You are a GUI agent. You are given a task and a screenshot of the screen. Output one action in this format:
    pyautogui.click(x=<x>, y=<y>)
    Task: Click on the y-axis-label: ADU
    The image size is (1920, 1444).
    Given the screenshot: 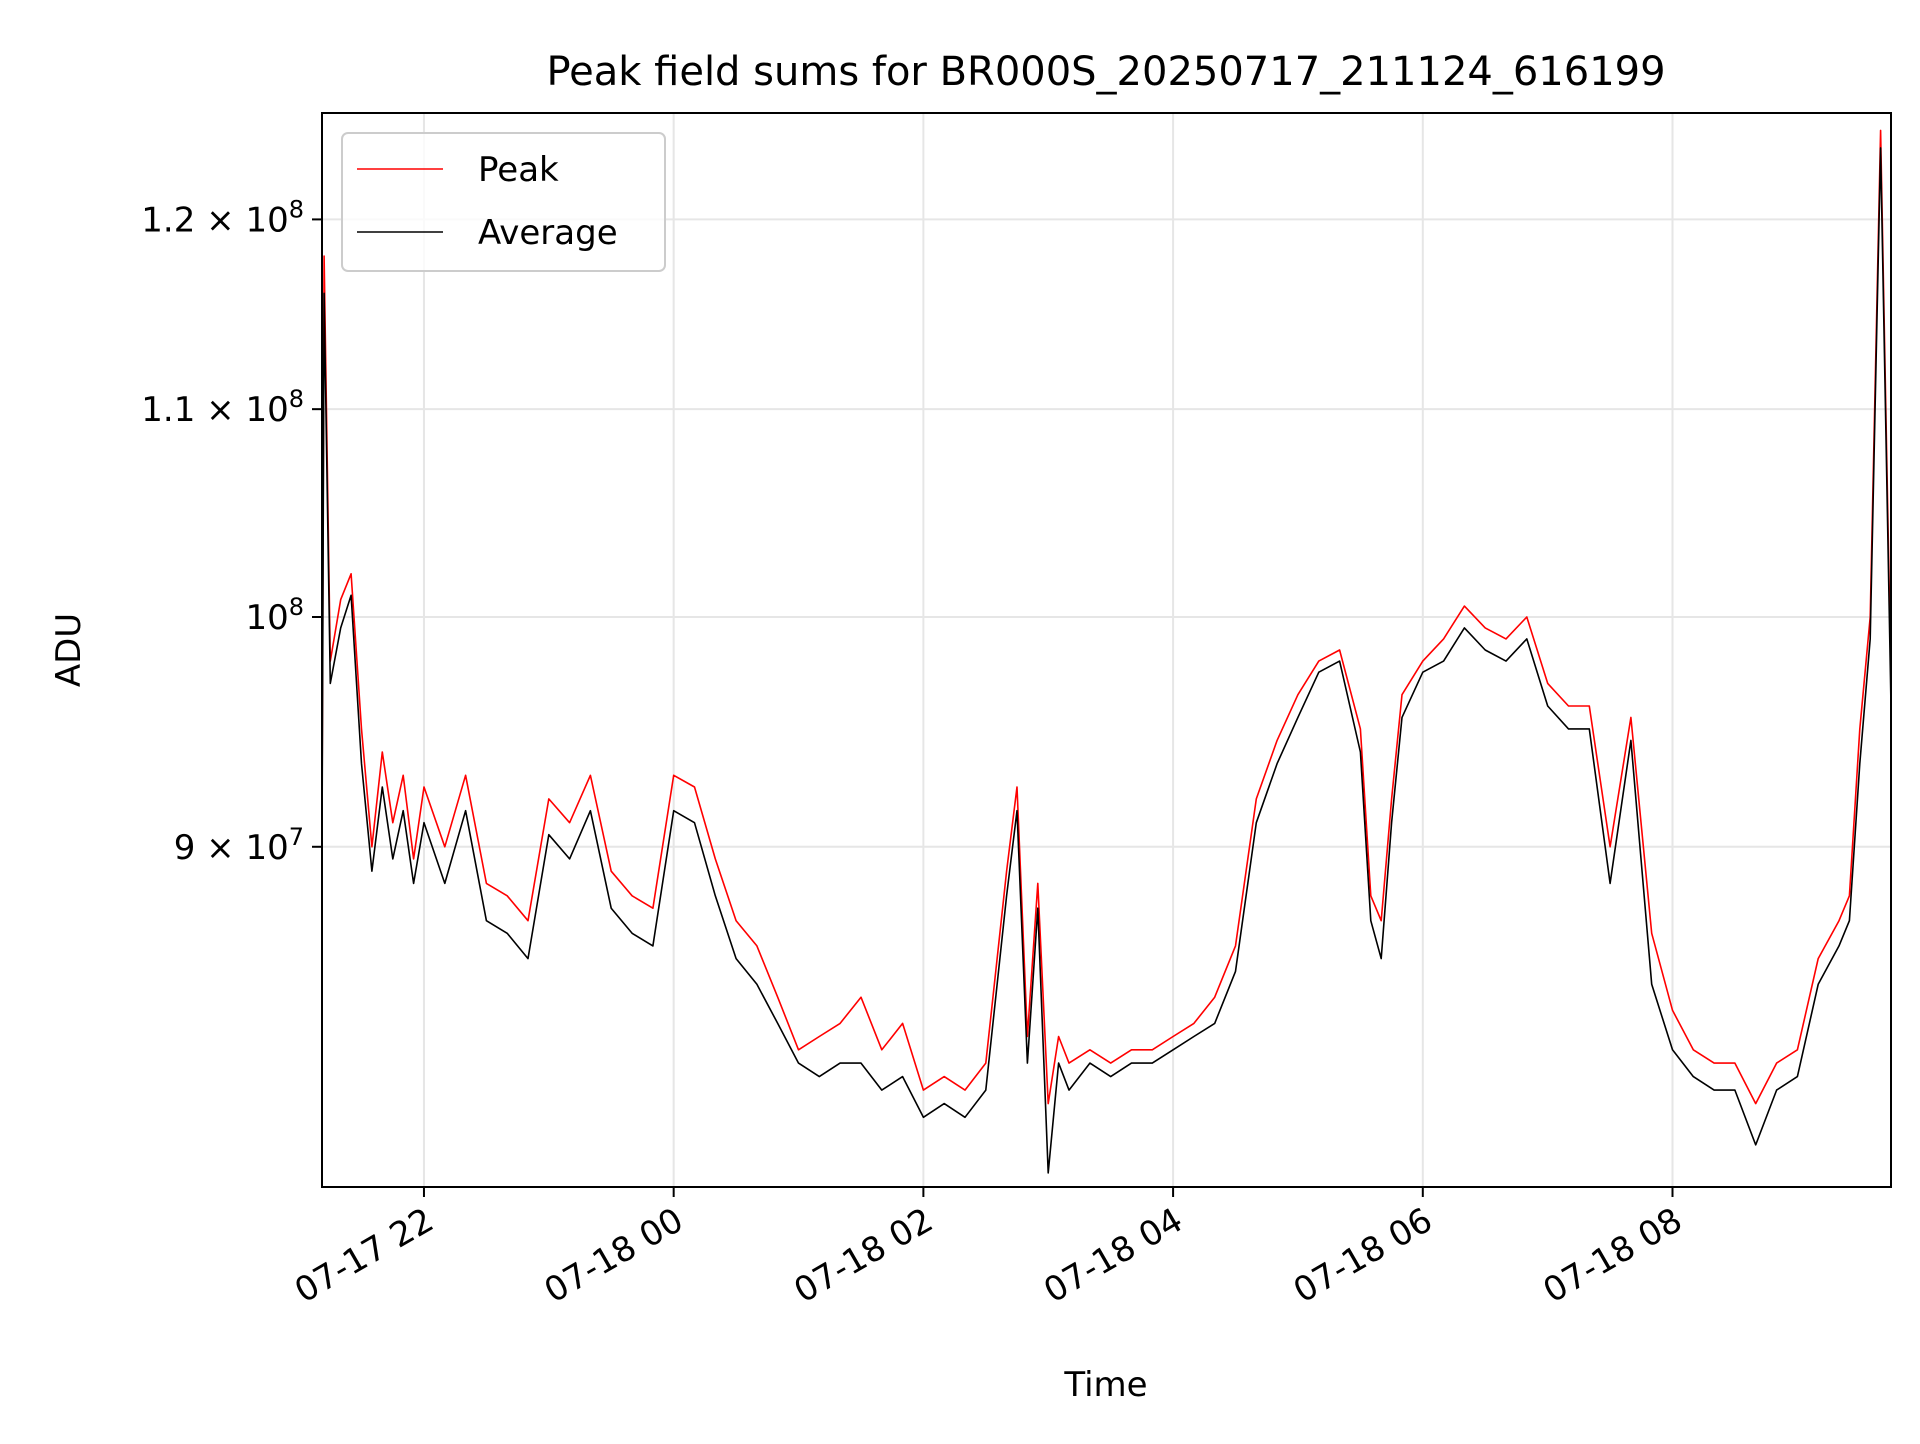 What is the action you would take?
    pyautogui.click(x=69, y=650)
    